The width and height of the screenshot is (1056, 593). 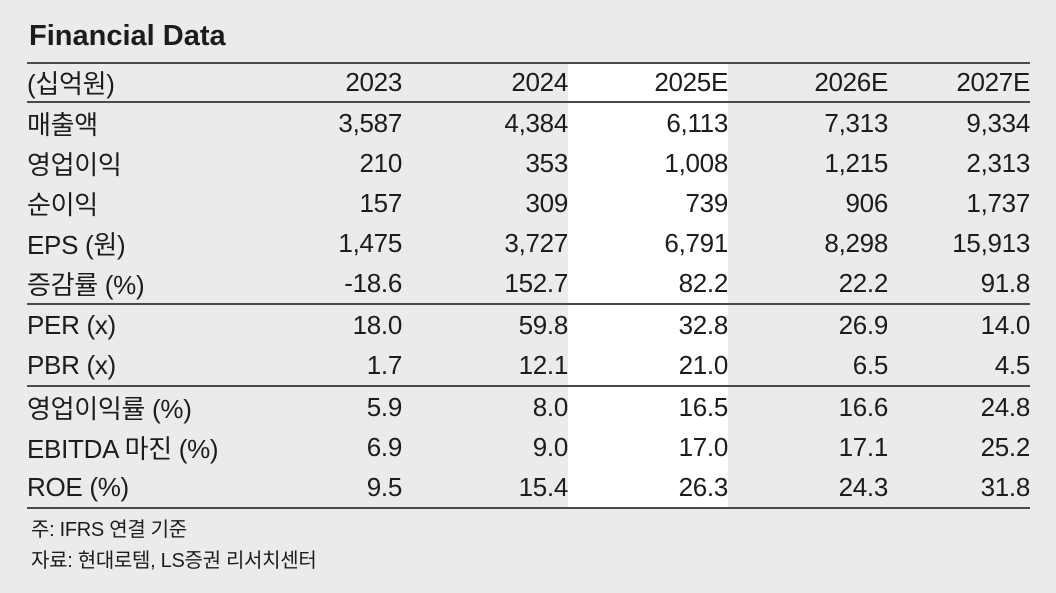 What do you see at coordinates (856, 122) in the screenshot?
I see `table-cell: 7,313` at bounding box center [856, 122].